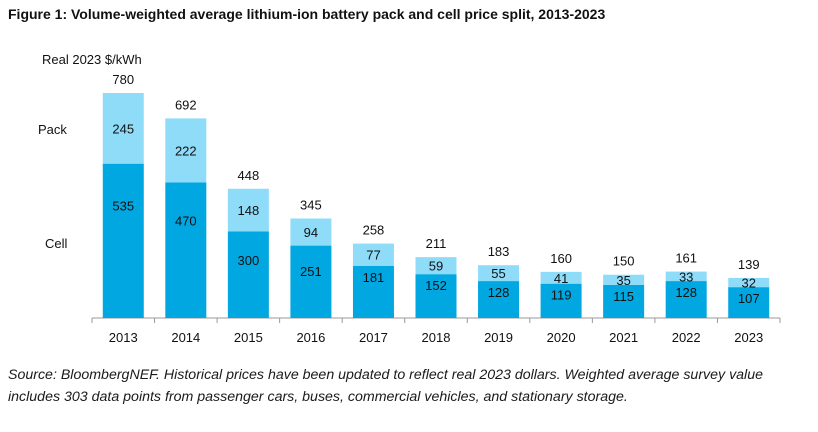 The width and height of the screenshot is (818, 432). What do you see at coordinates (310, 337) in the screenshot?
I see `x-tick-label: 2016` at bounding box center [310, 337].